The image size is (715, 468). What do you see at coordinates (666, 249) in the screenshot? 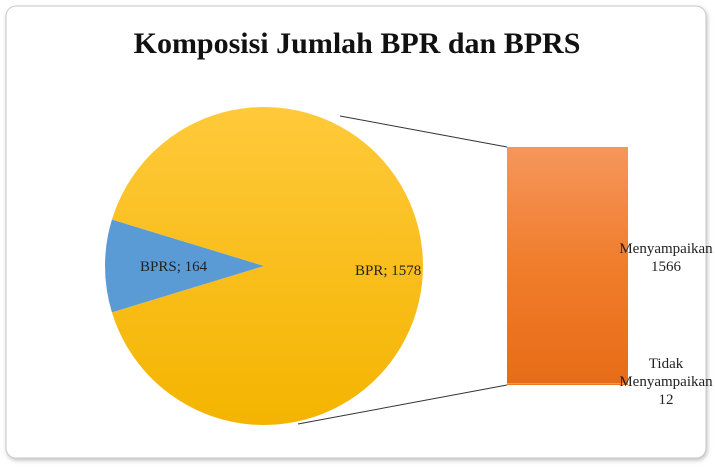
I see `category-label: Menyampaikan` at bounding box center [666, 249].